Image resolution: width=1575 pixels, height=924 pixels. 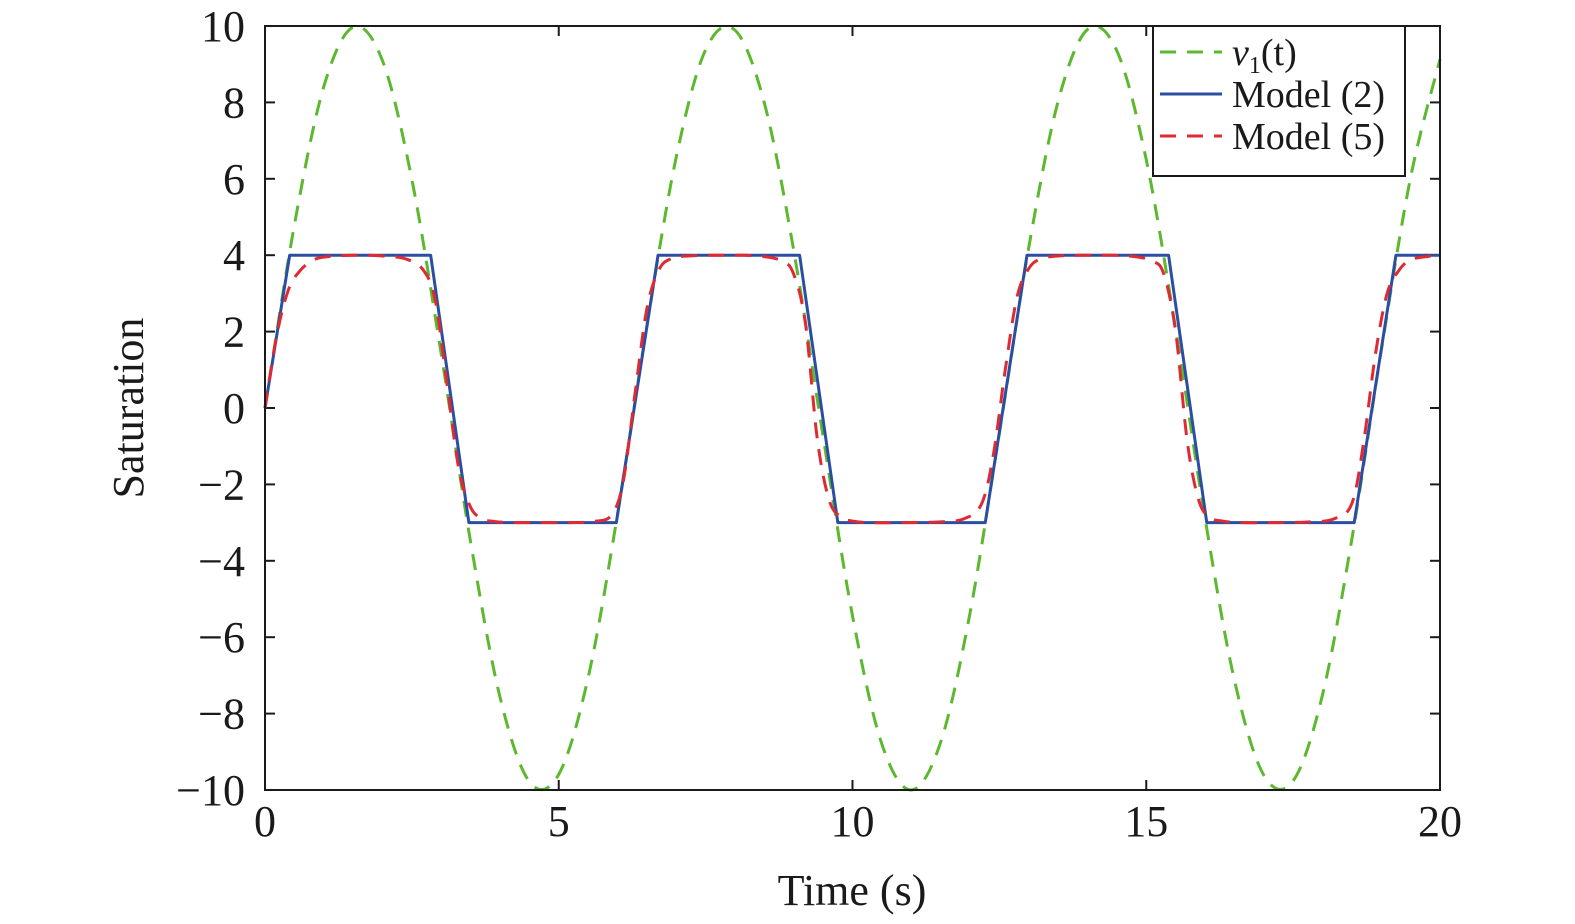 What do you see at coordinates (234, 332) in the screenshot?
I see `y-tick-label: 2` at bounding box center [234, 332].